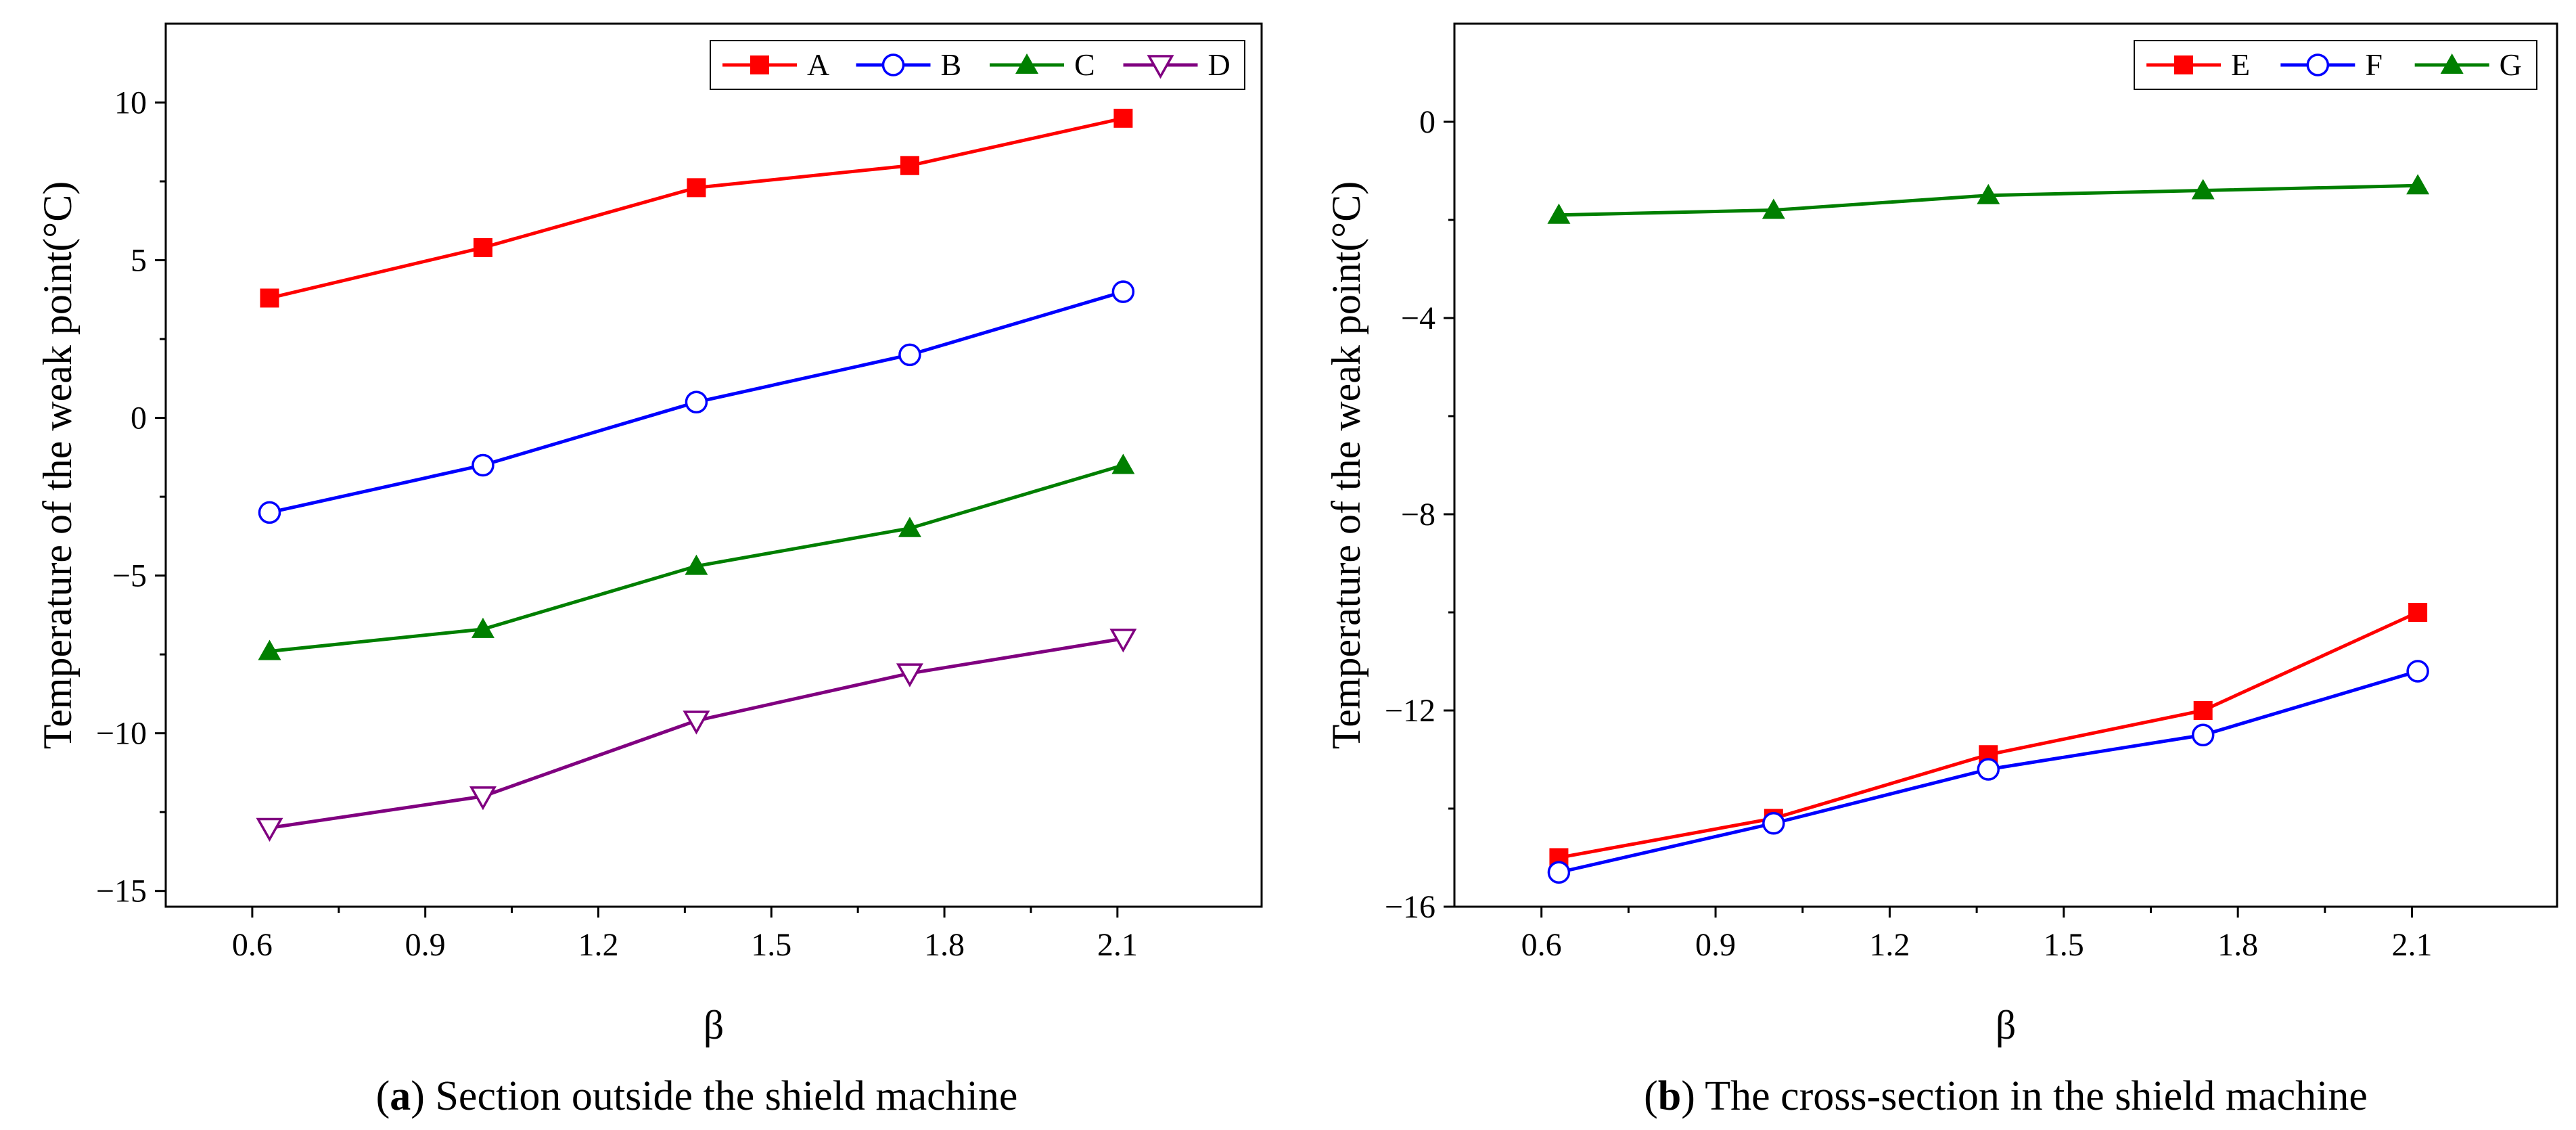 This screenshot has height=1130, width=2576. What do you see at coordinates (818, 64) in the screenshot?
I see `legend-label-A: A` at bounding box center [818, 64].